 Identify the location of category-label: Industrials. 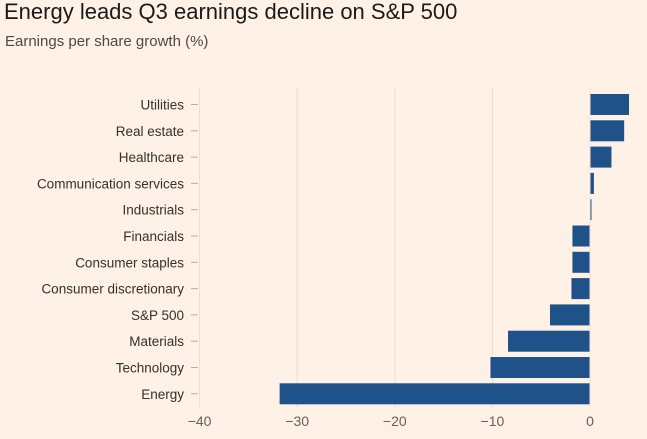
(153, 210).